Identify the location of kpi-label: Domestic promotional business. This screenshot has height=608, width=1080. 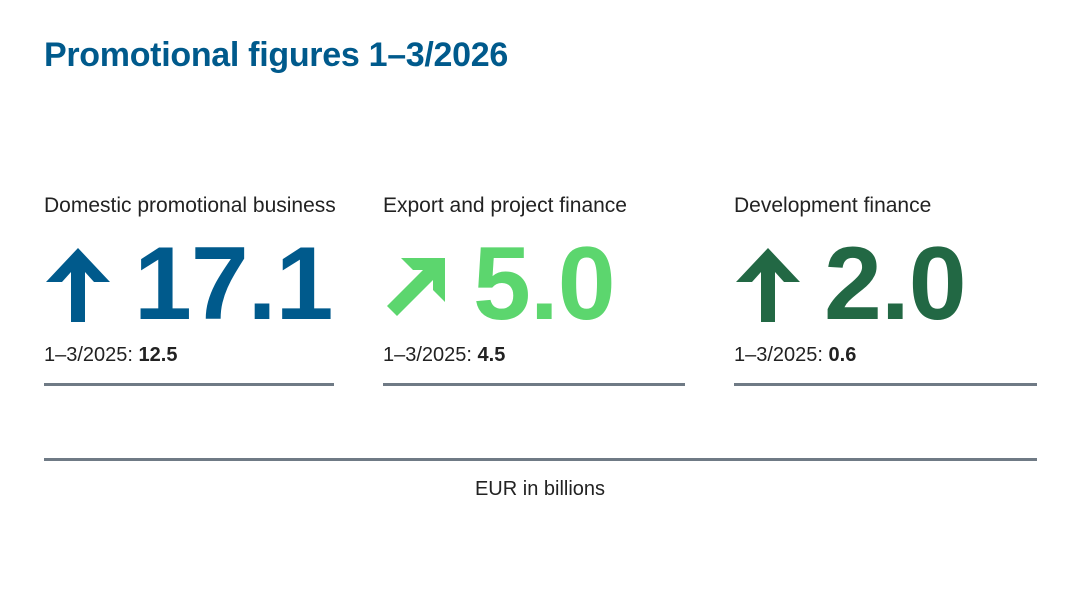
(190, 205).